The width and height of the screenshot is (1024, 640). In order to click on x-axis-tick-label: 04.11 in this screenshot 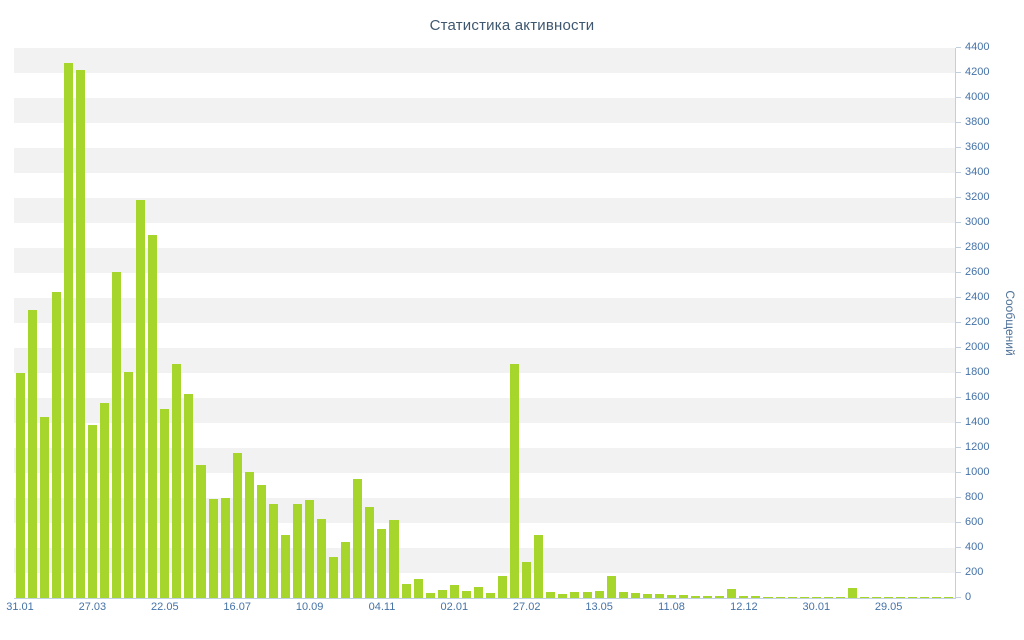, I will do `click(382, 607)`.